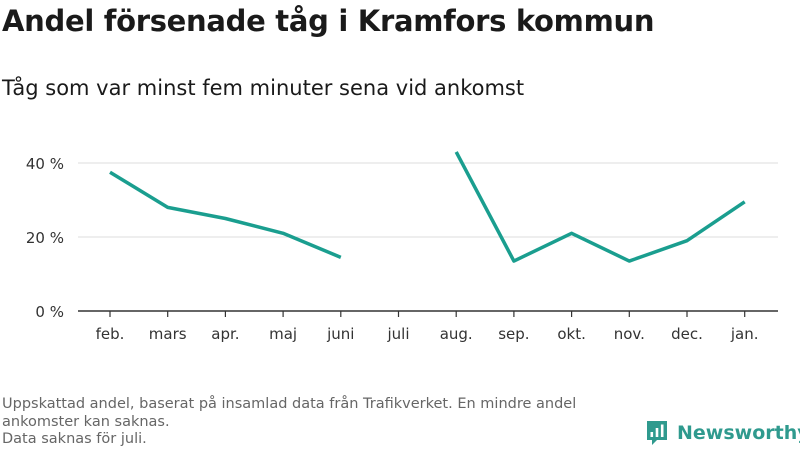 The height and width of the screenshot is (450, 800). Describe the element at coordinates (168, 334) in the screenshot. I see `x-tick-label: mars` at that location.